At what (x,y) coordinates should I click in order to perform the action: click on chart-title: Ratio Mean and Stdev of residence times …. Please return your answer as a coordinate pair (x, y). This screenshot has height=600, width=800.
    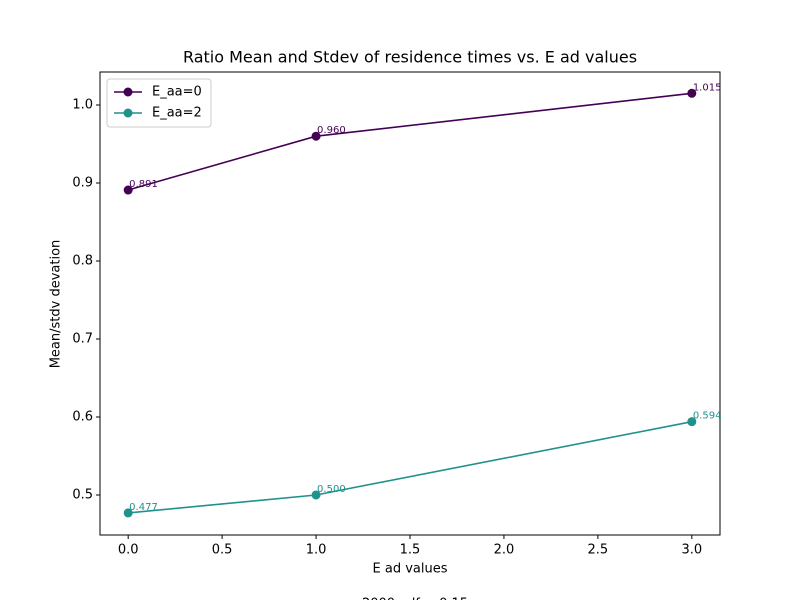
    Looking at the image, I should click on (410, 57).